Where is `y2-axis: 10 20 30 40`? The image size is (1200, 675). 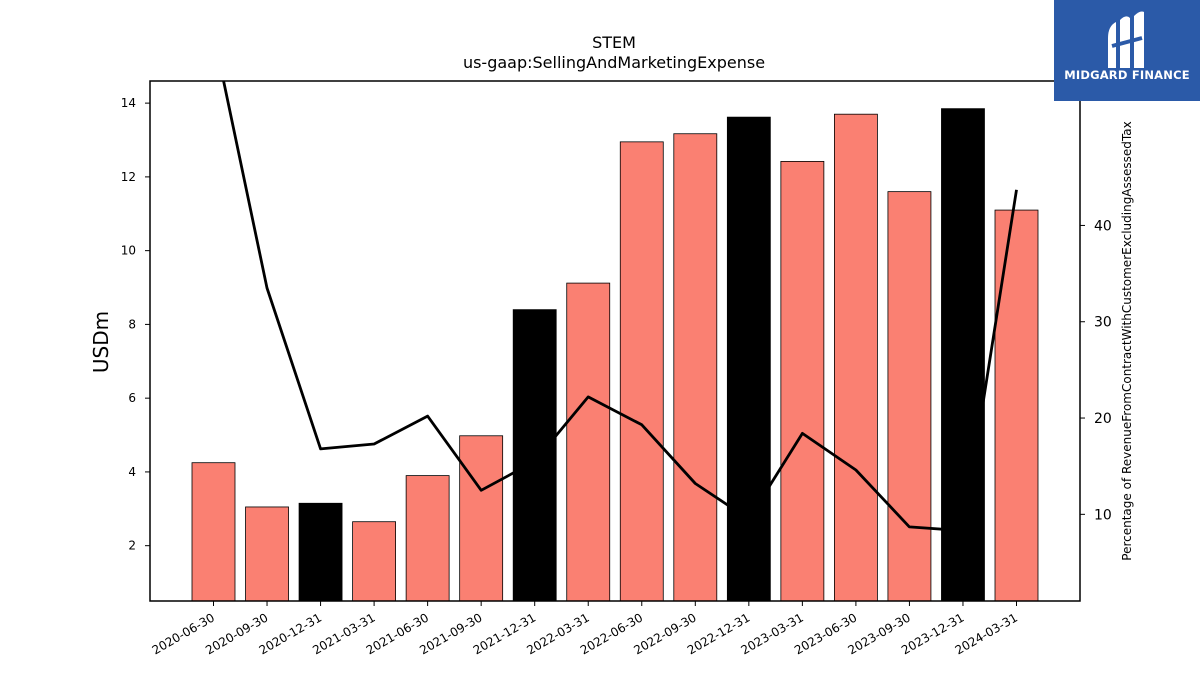
y2-axis: 10 20 30 40 is located at coordinates (1096, 370).